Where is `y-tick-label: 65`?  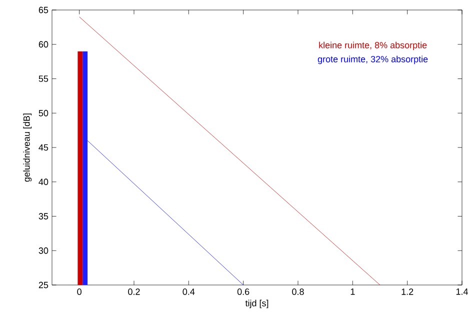
y-tick-label: 65 is located at coordinates (43, 10).